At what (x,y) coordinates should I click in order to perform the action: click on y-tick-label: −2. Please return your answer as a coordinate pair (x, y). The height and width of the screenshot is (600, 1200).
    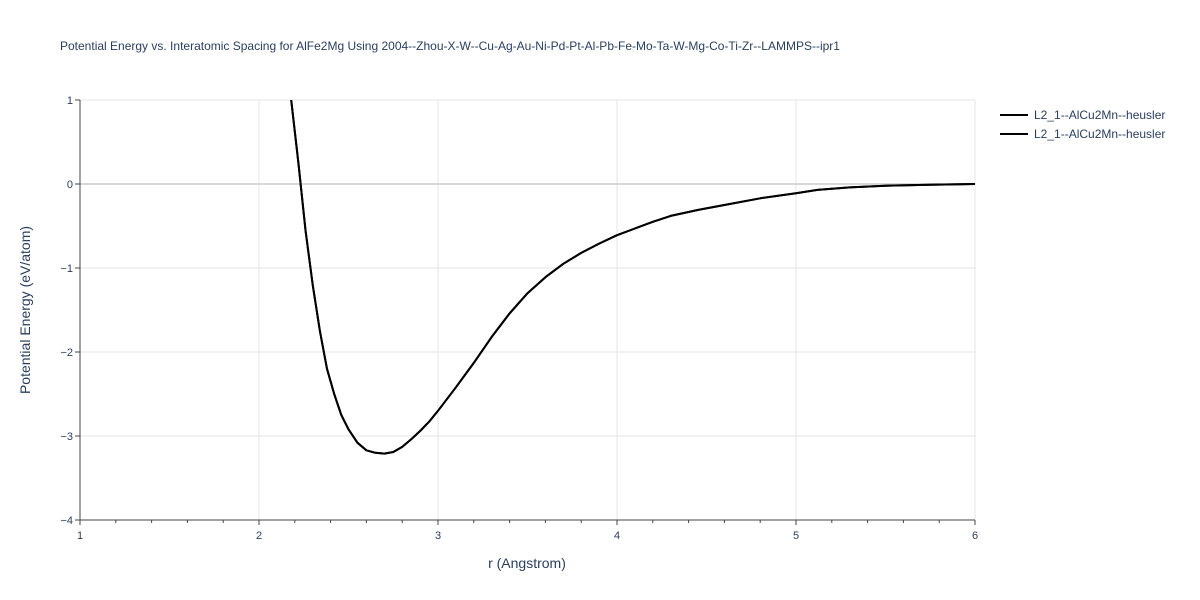
    Looking at the image, I should click on (66, 353).